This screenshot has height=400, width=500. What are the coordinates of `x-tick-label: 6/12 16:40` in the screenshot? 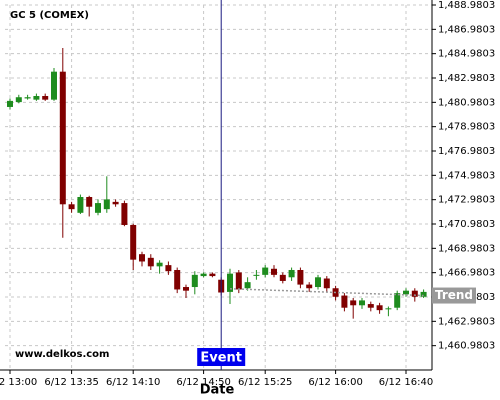 It's located at (406, 382).